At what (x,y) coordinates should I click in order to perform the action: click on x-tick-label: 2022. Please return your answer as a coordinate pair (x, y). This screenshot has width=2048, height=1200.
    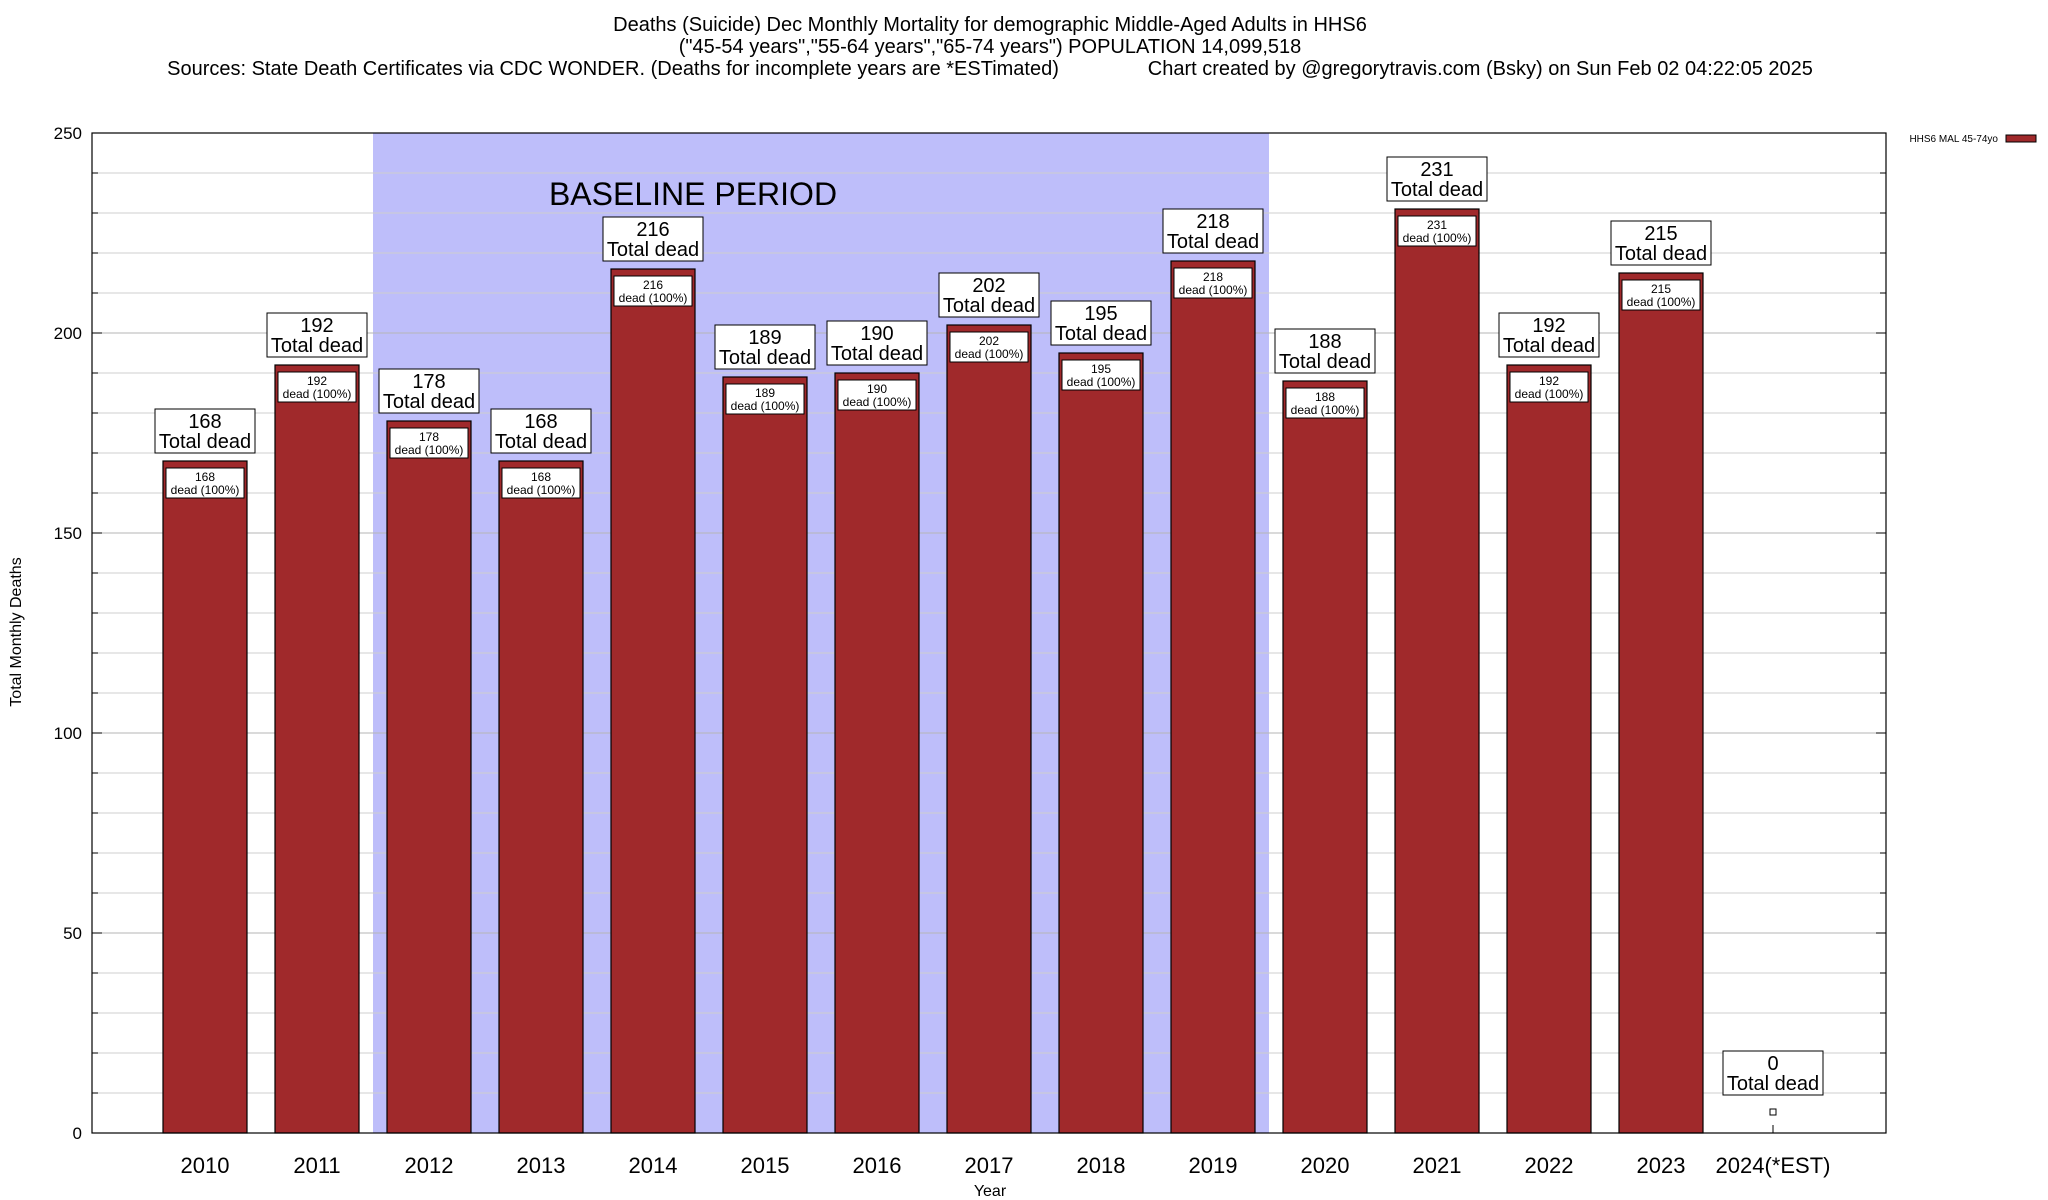
    Looking at the image, I should click on (1549, 1165).